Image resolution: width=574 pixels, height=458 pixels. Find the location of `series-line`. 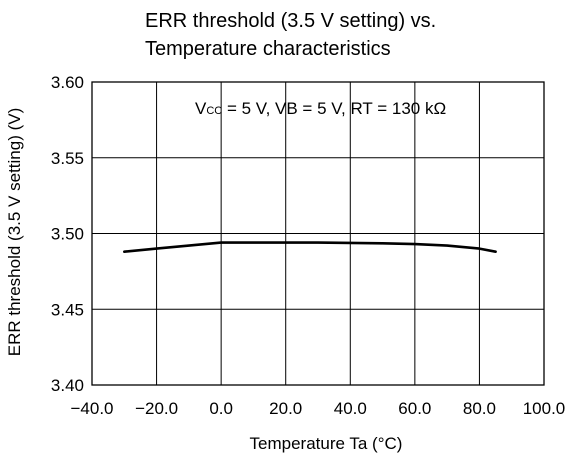

series-line is located at coordinates (310, 247).